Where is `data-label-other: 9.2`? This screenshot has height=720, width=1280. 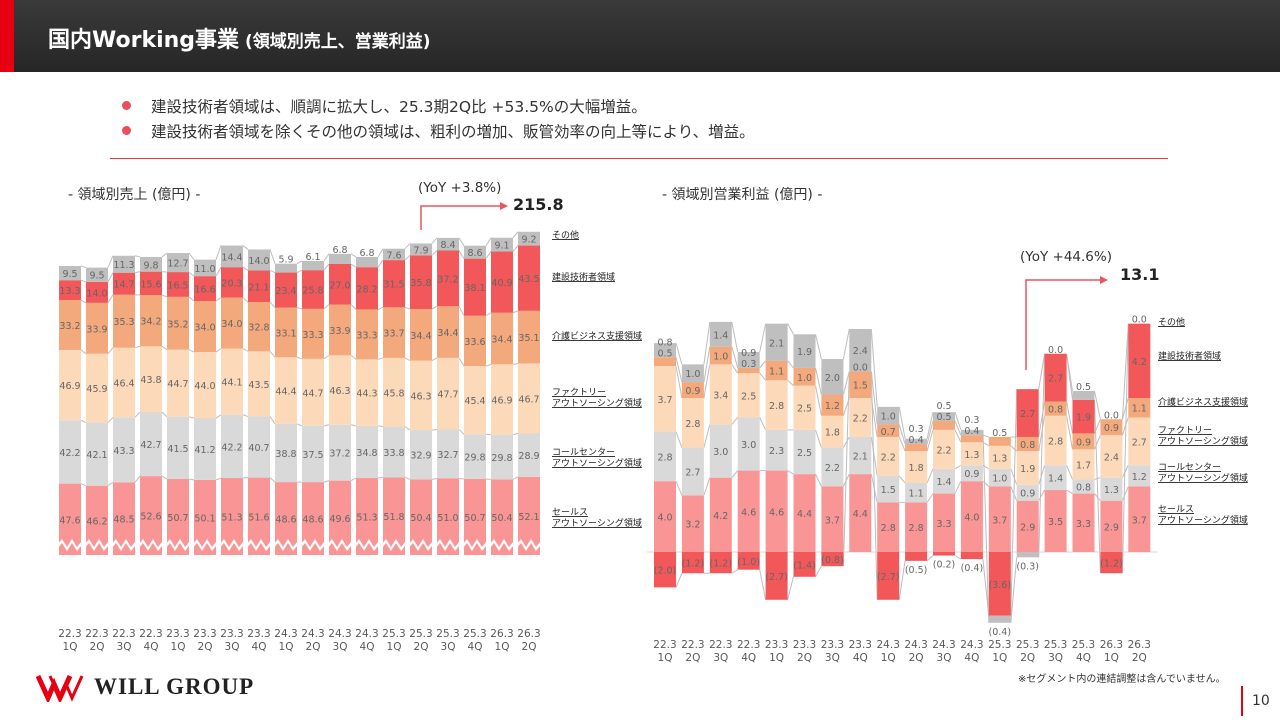 data-label-other: 9.2 is located at coordinates (528, 240).